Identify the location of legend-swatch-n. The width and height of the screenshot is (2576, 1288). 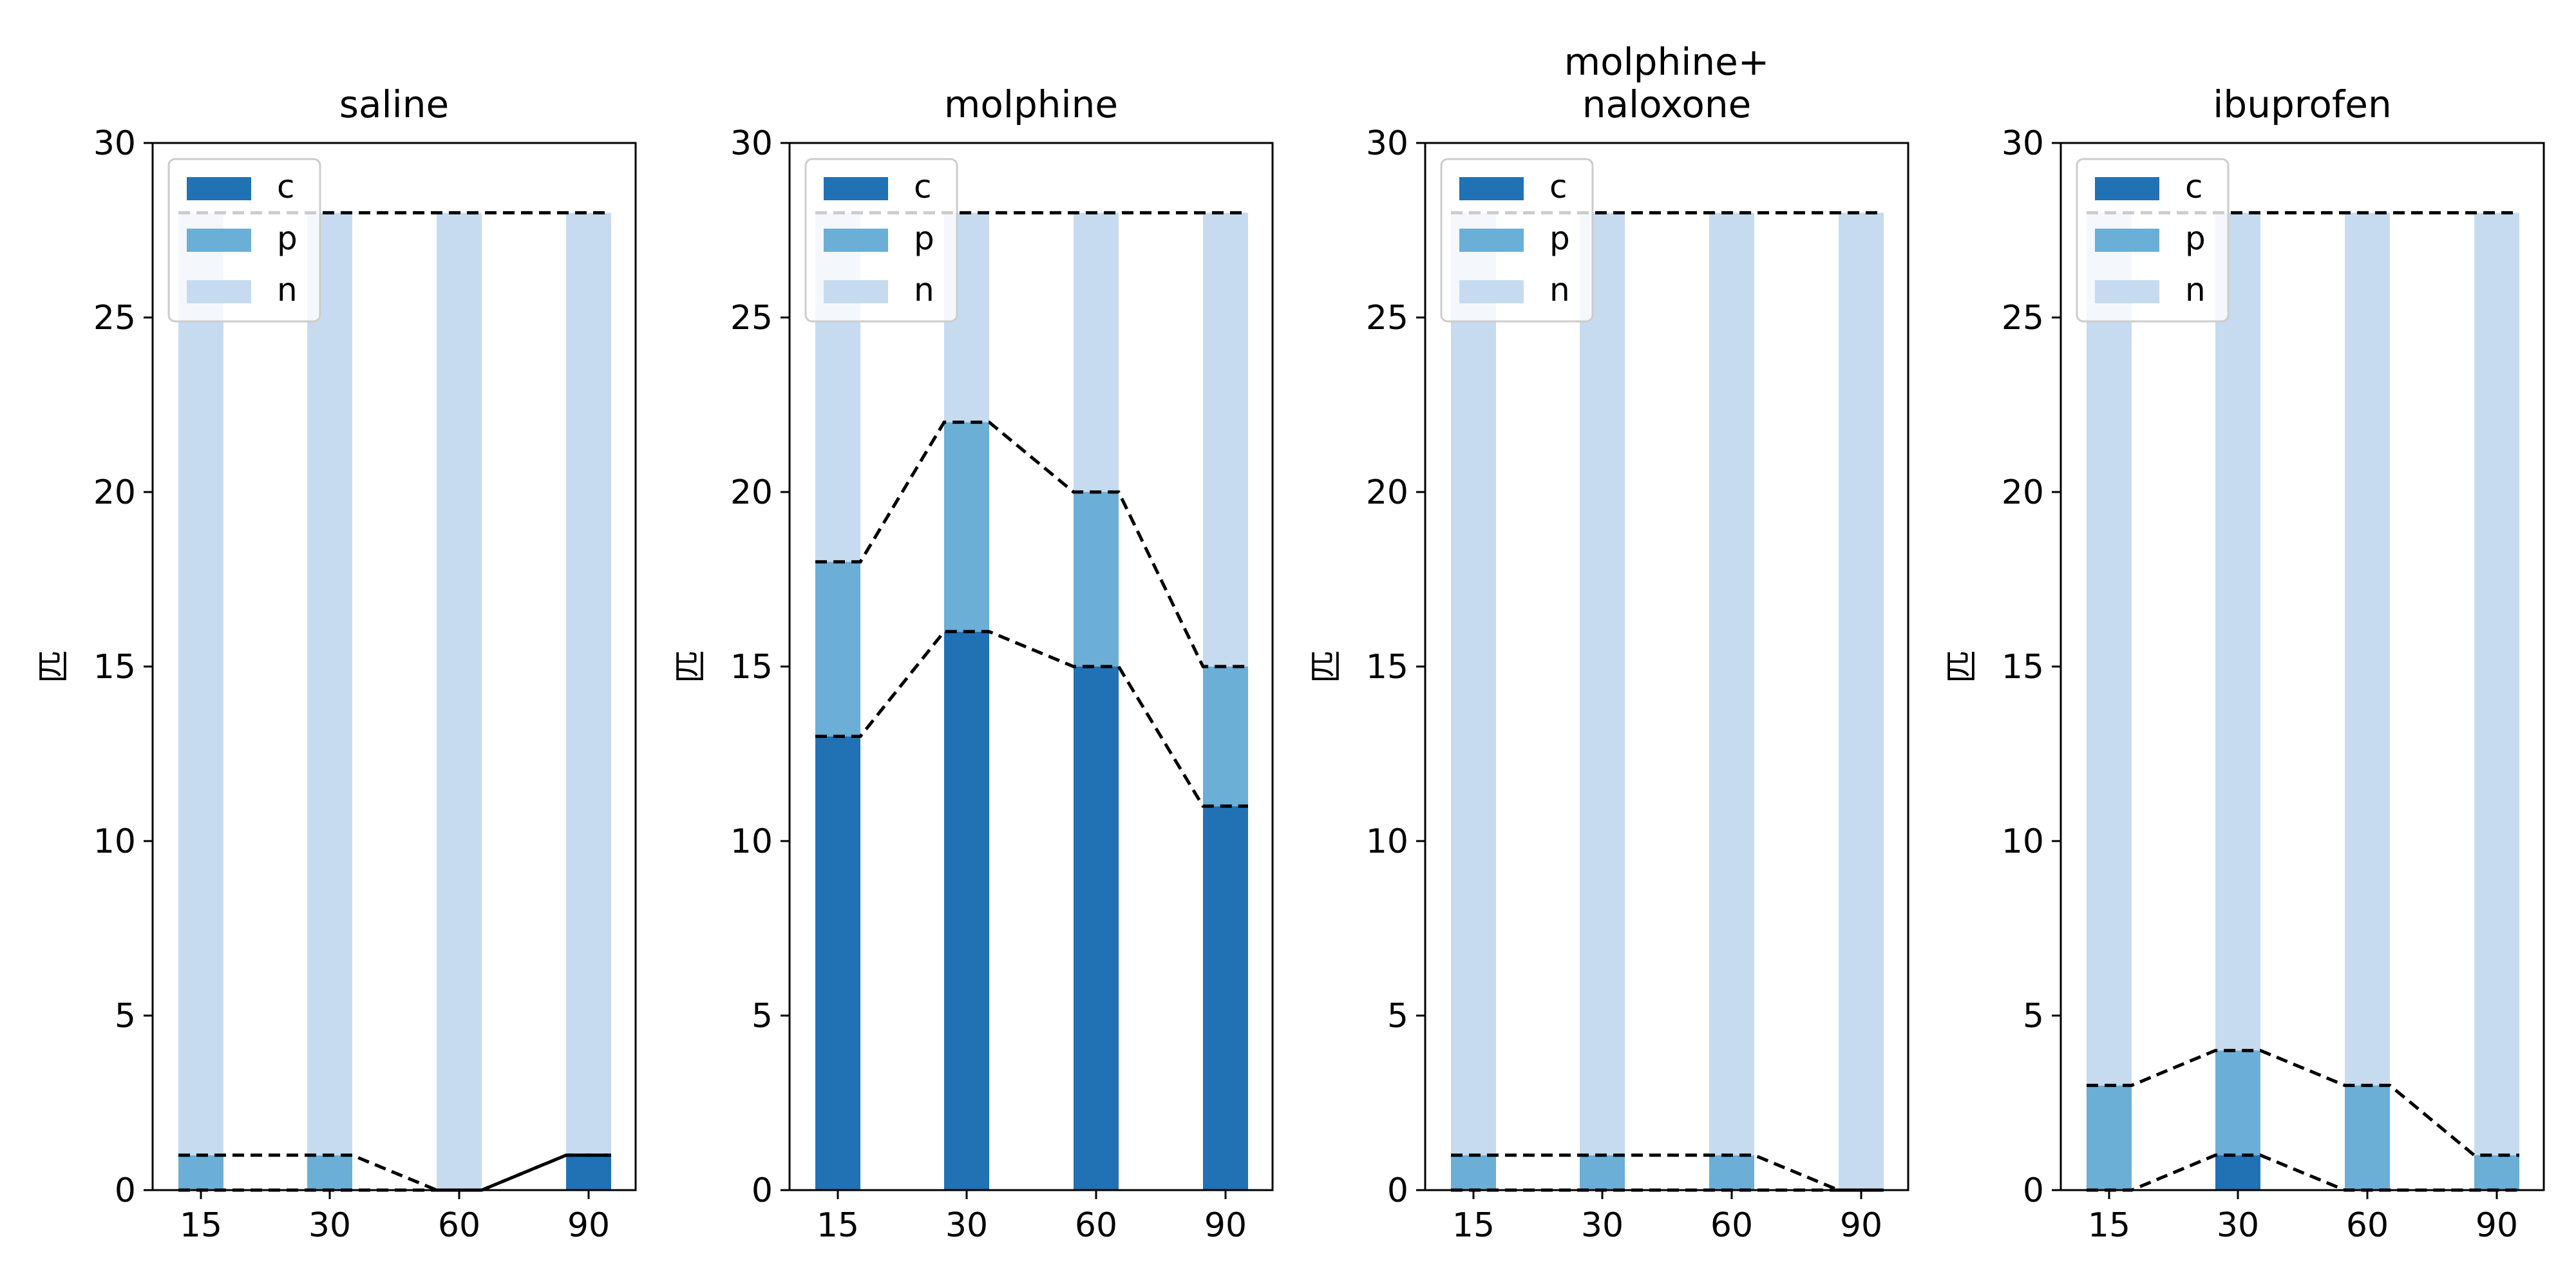
(1492, 291).